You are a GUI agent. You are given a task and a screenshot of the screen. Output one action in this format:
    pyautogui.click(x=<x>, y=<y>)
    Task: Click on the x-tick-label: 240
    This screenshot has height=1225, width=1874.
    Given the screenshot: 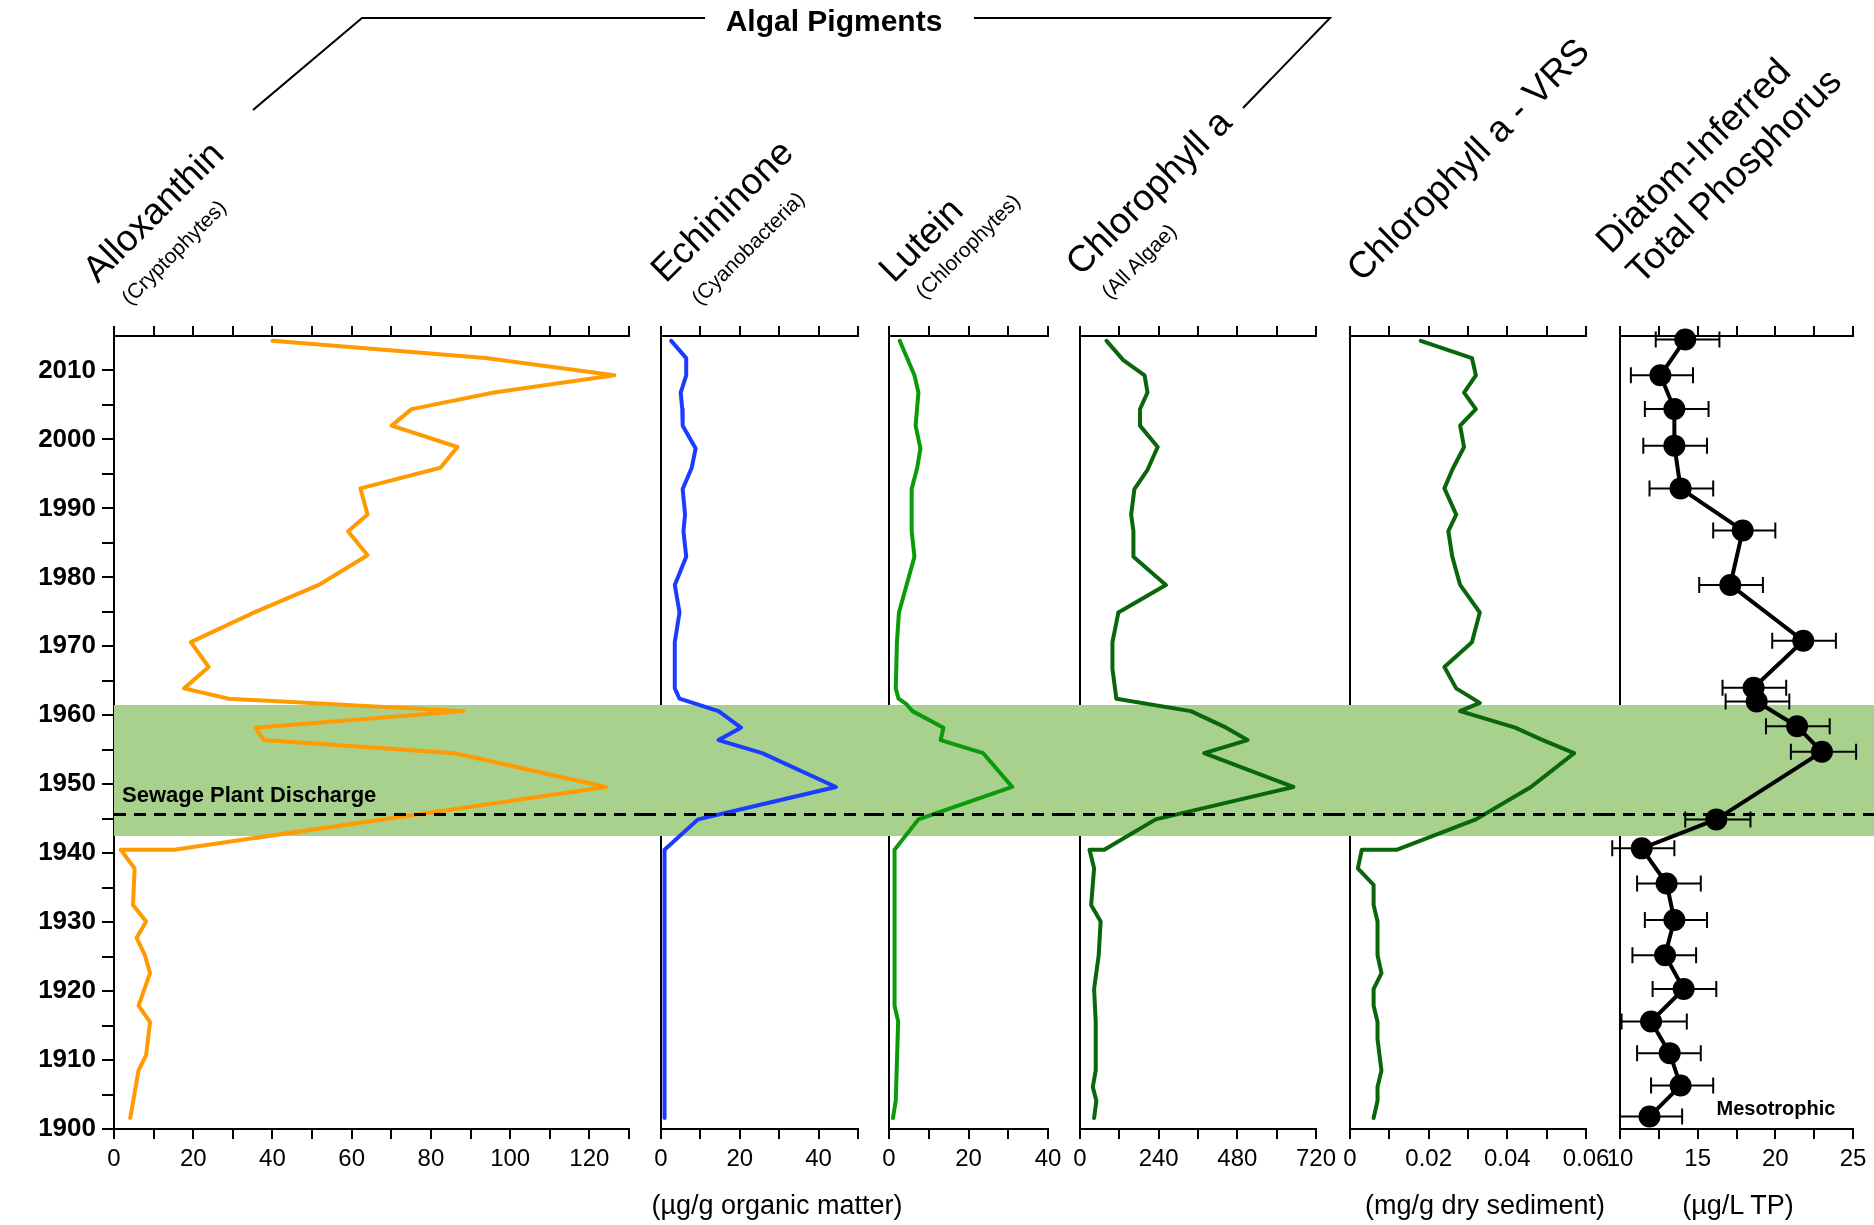 What is the action you would take?
    pyautogui.click(x=1158, y=1158)
    